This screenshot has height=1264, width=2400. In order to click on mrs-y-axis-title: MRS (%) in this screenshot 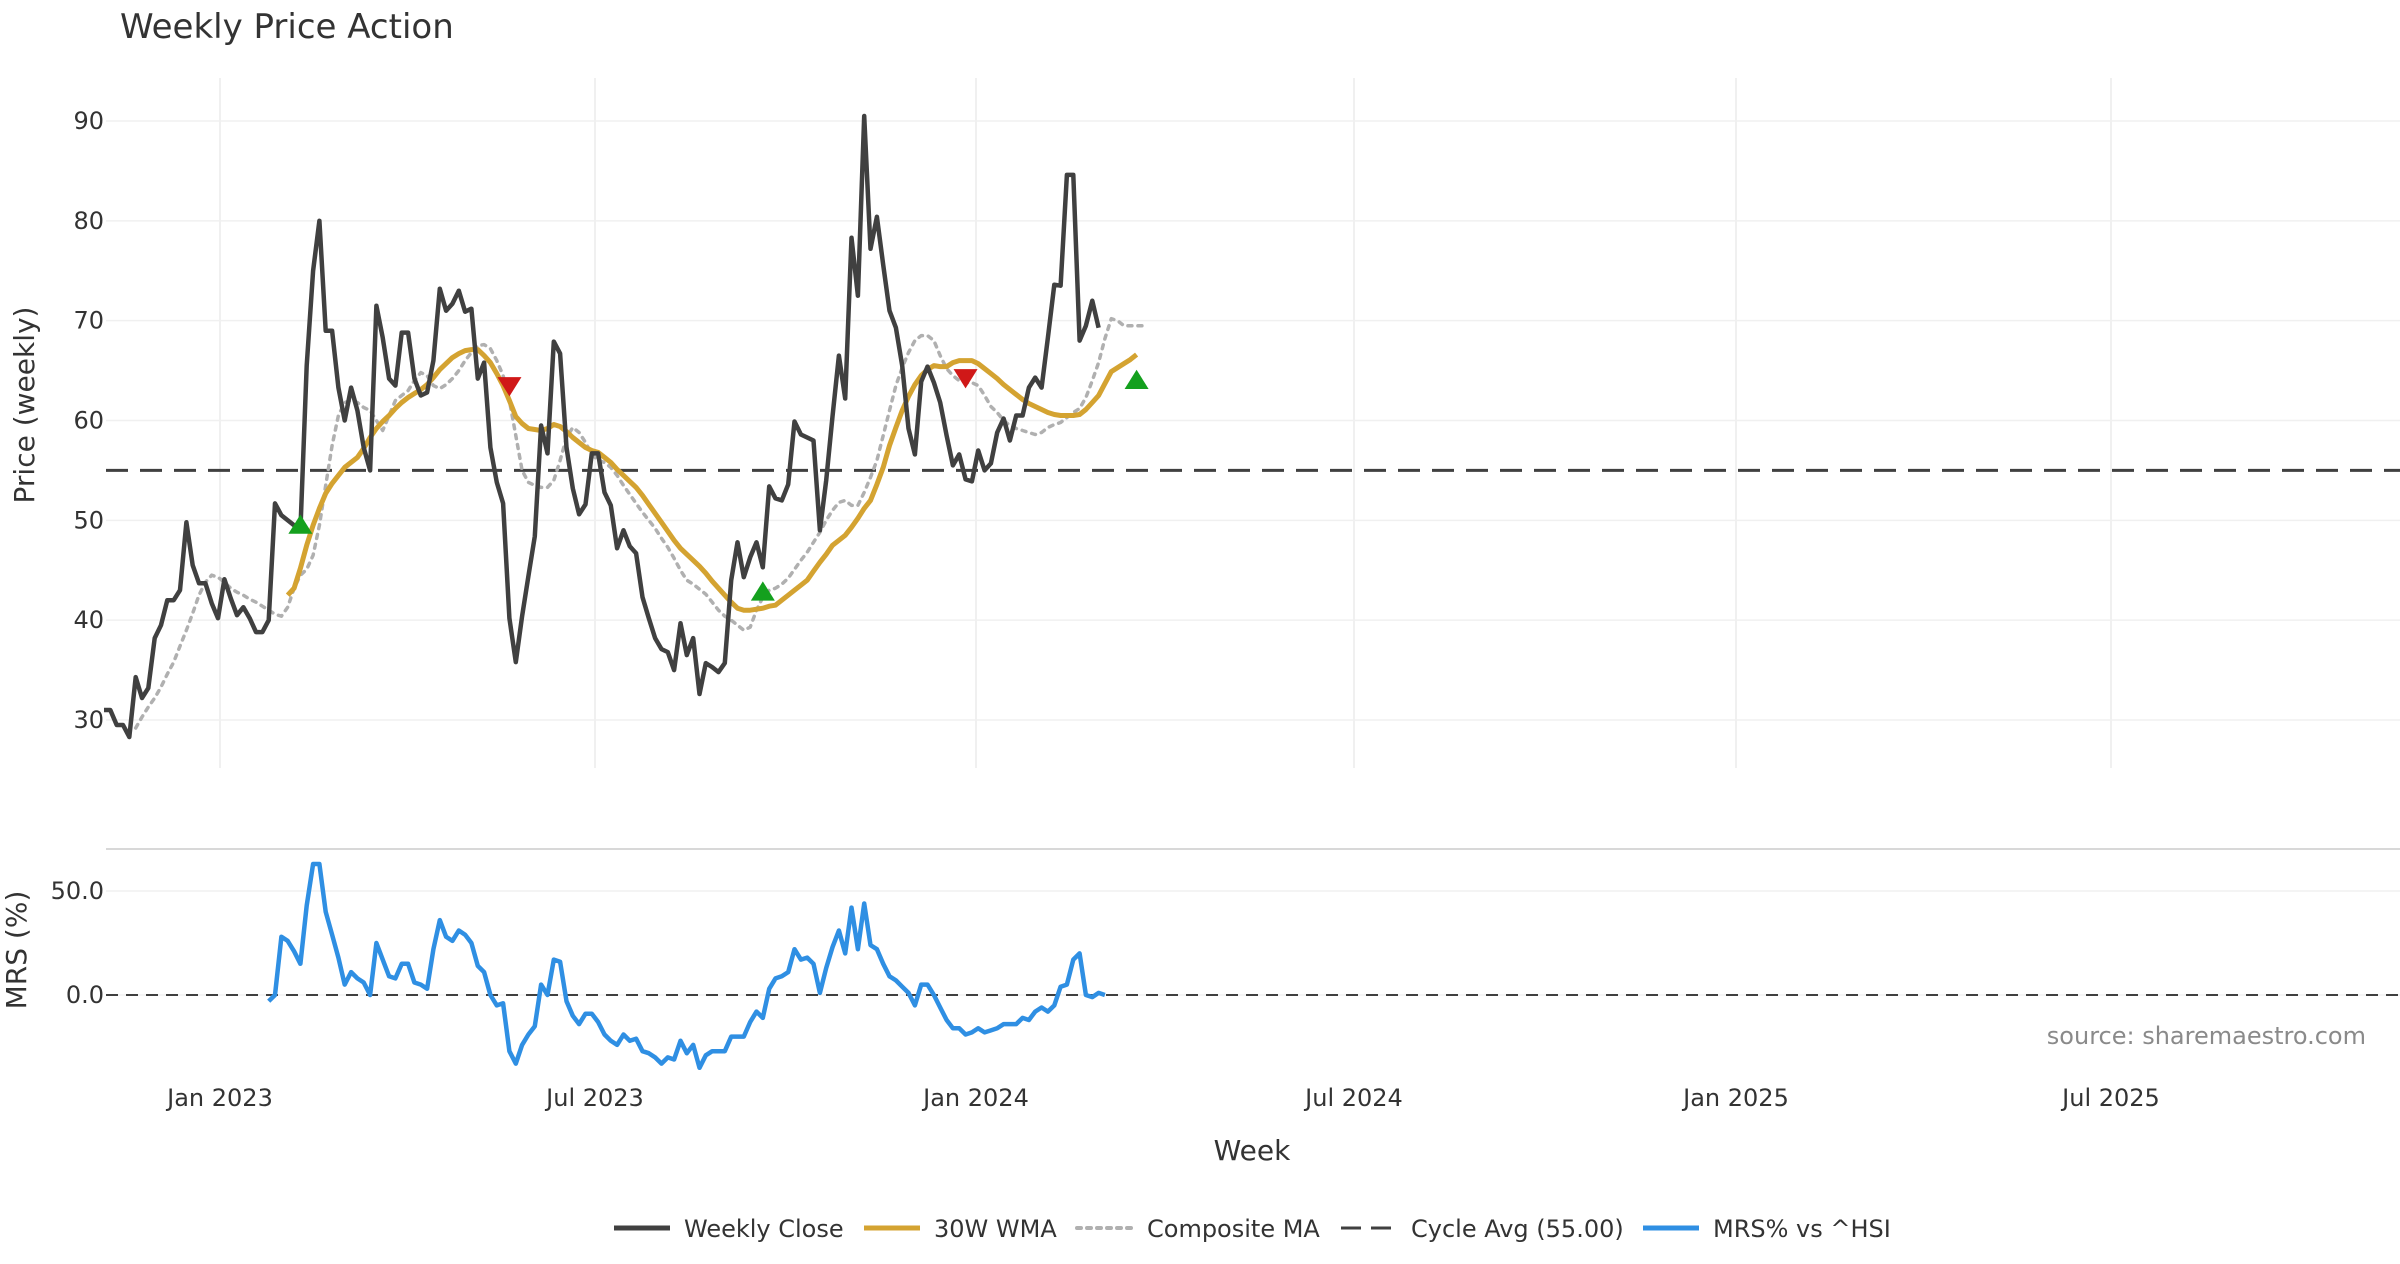, I will do `click(16, 950)`.